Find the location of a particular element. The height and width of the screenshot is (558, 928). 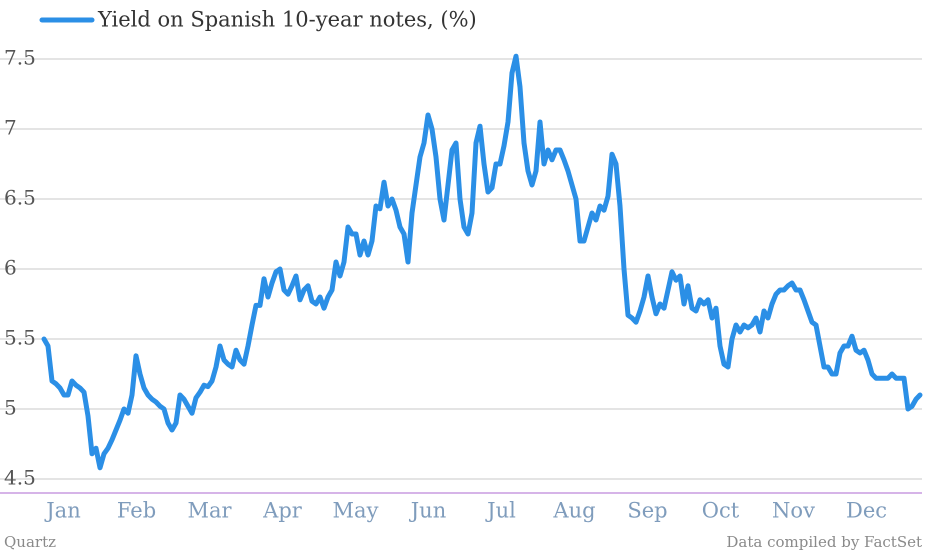

x-tick-label: May is located at coordinates (356, 511).